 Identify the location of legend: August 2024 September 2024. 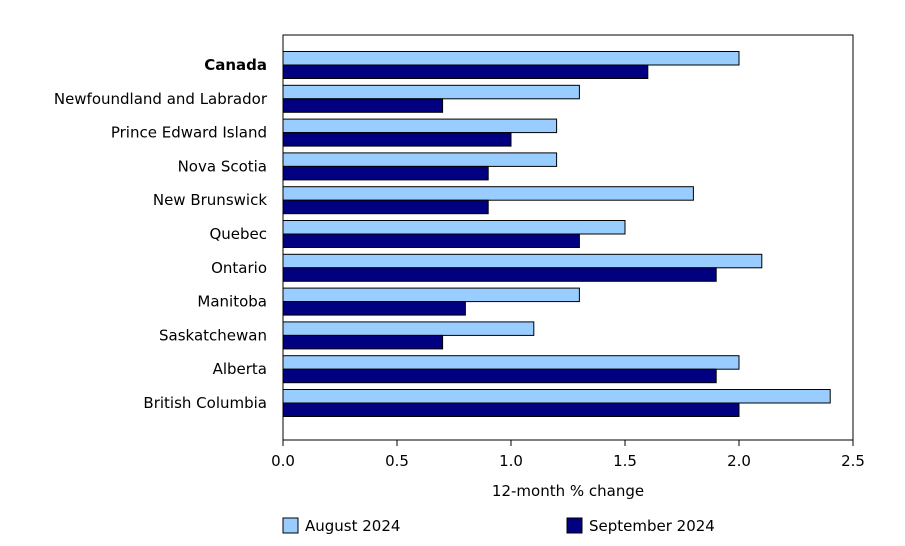
(498, 526).